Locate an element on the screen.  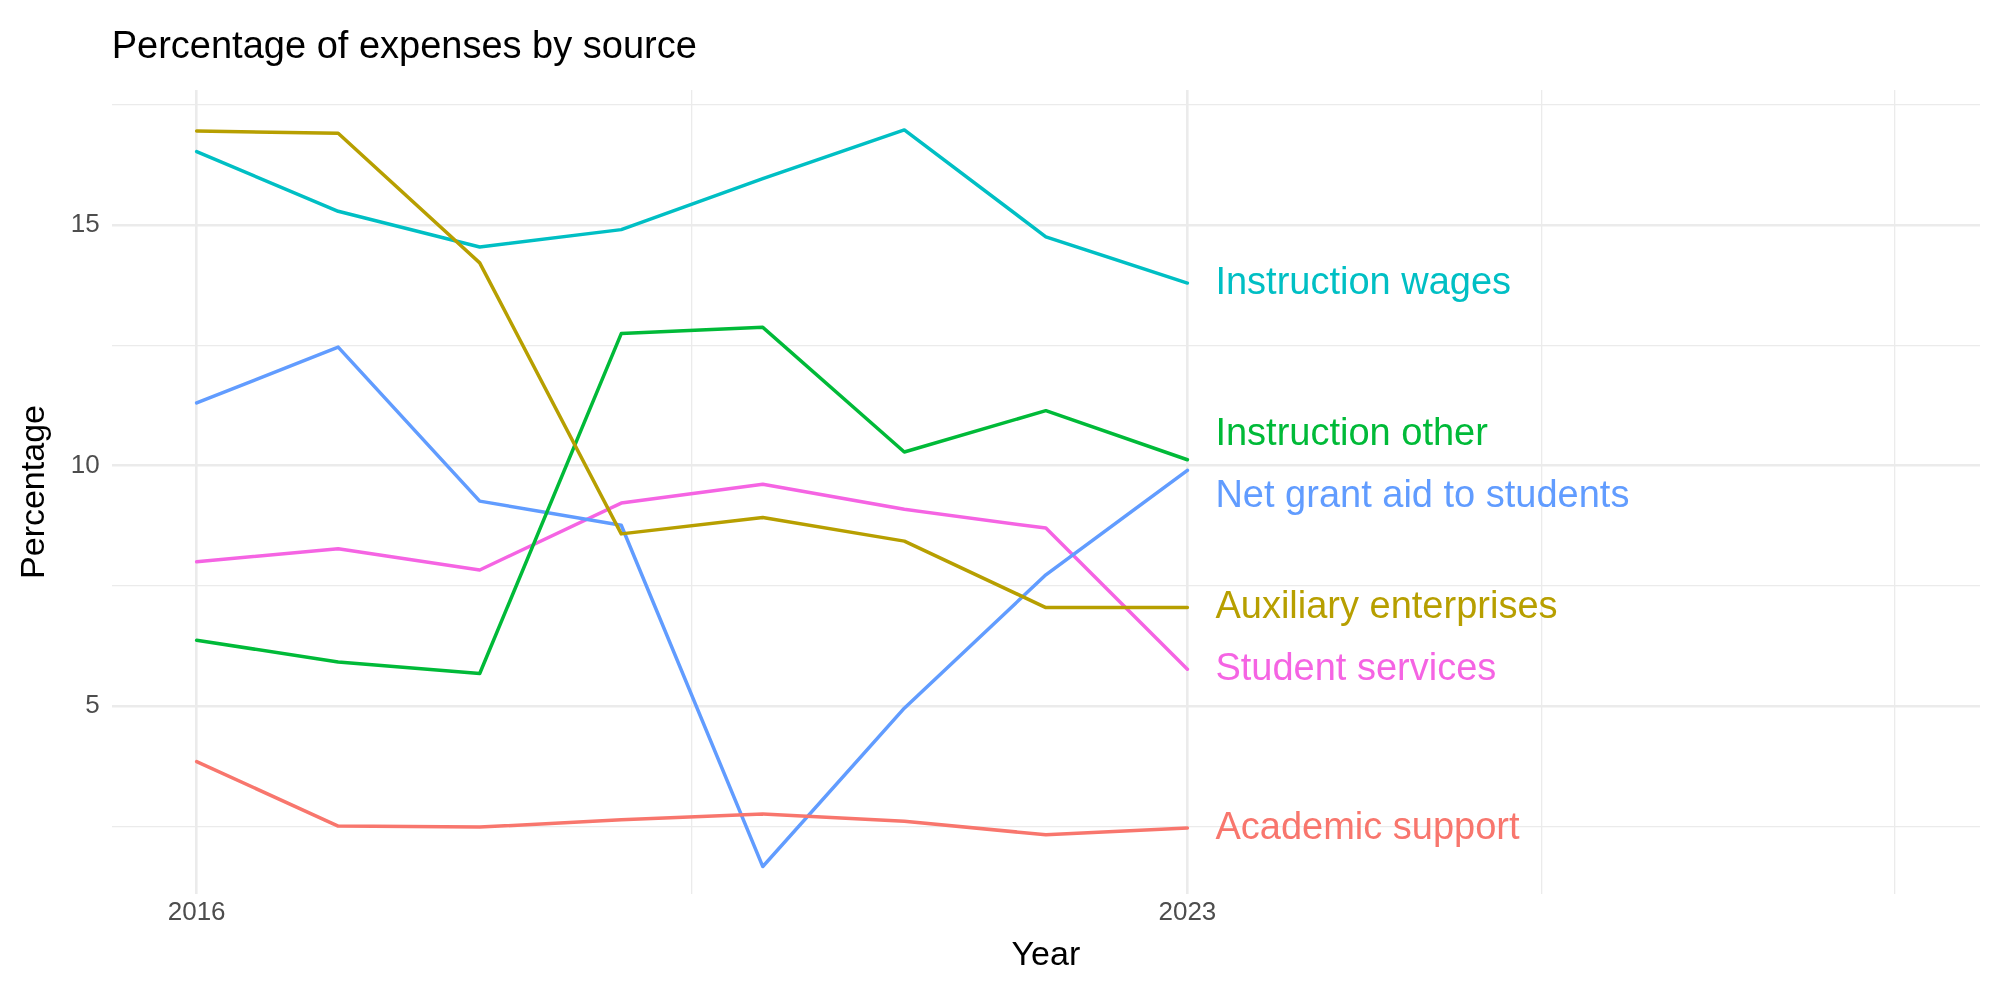
y-axis-title: Percentage is located at coordinates (31, 492).